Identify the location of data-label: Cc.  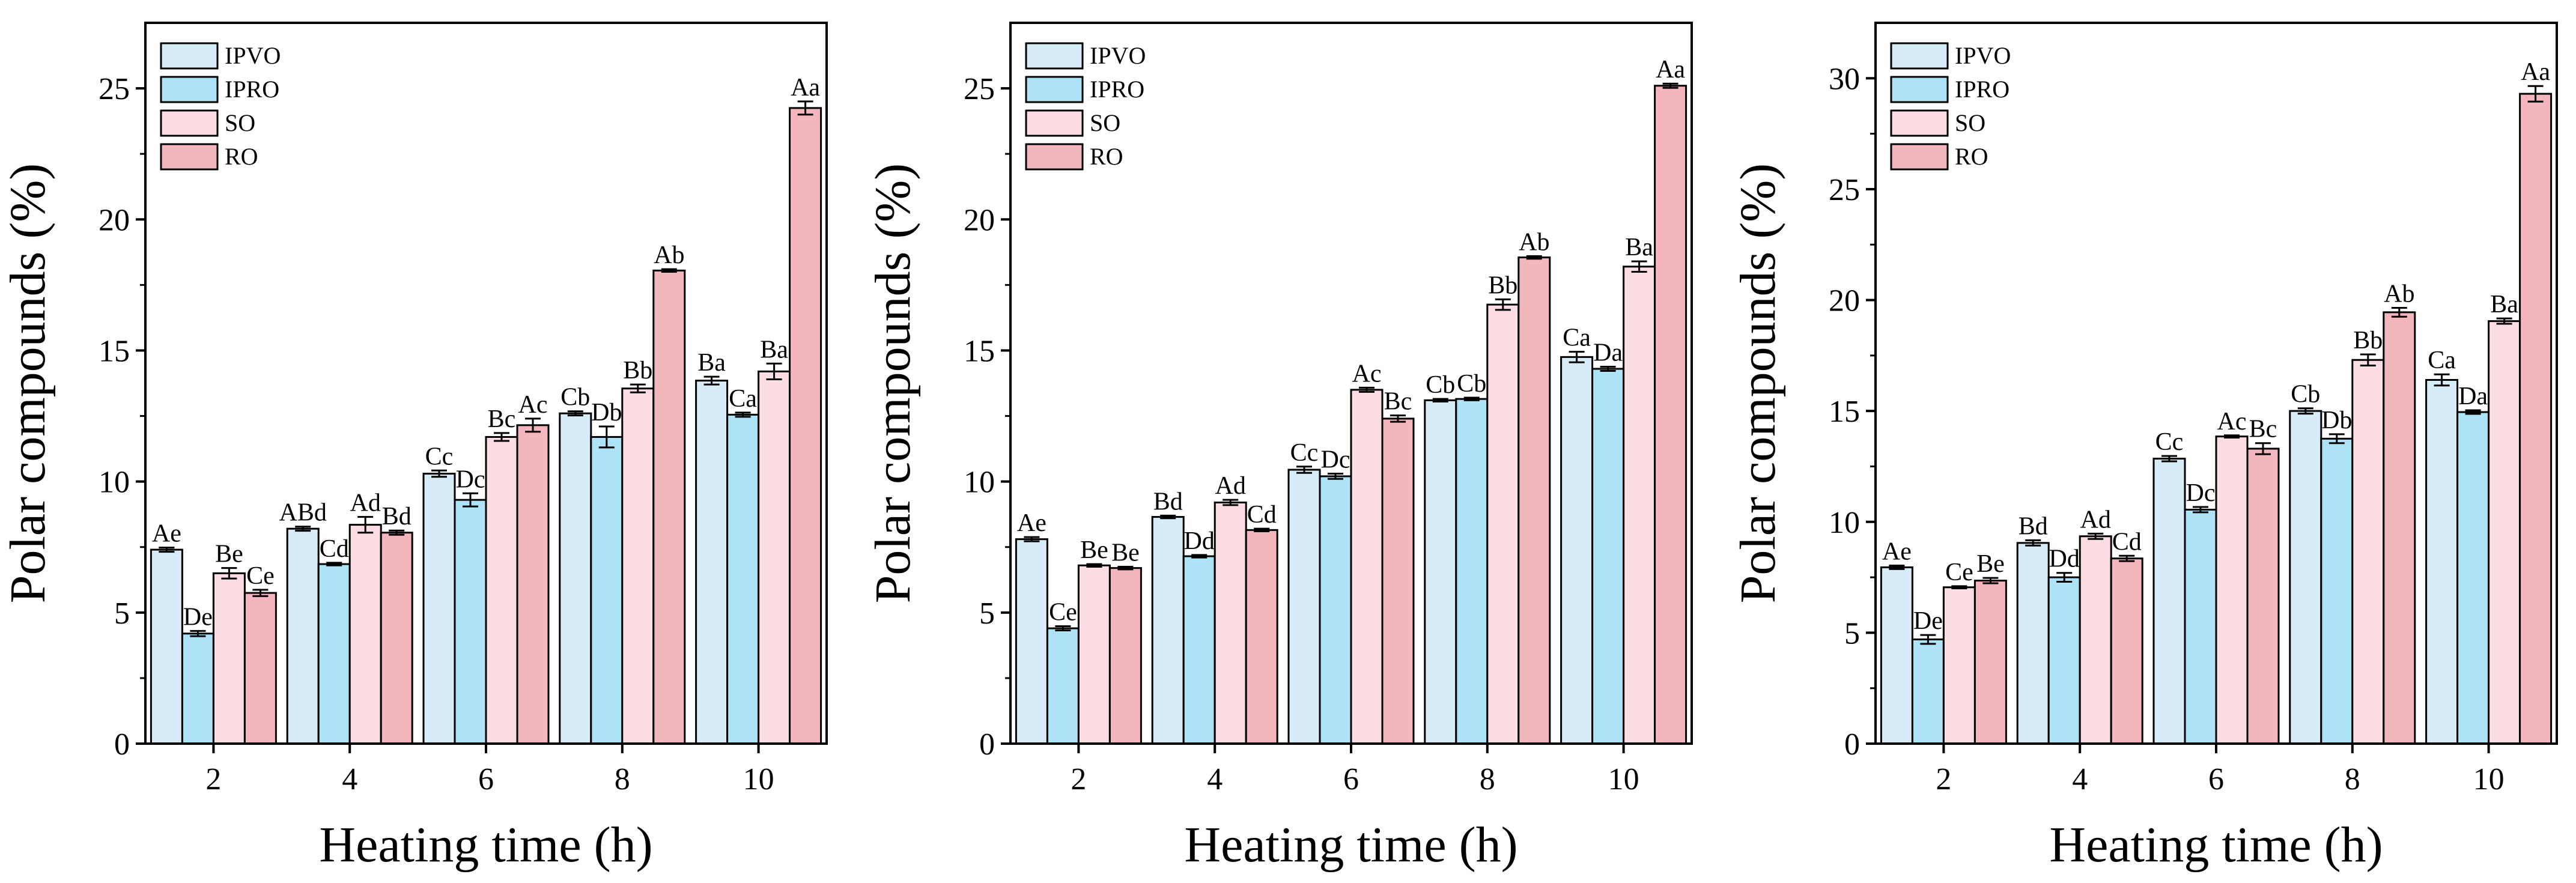
(1304, 453).